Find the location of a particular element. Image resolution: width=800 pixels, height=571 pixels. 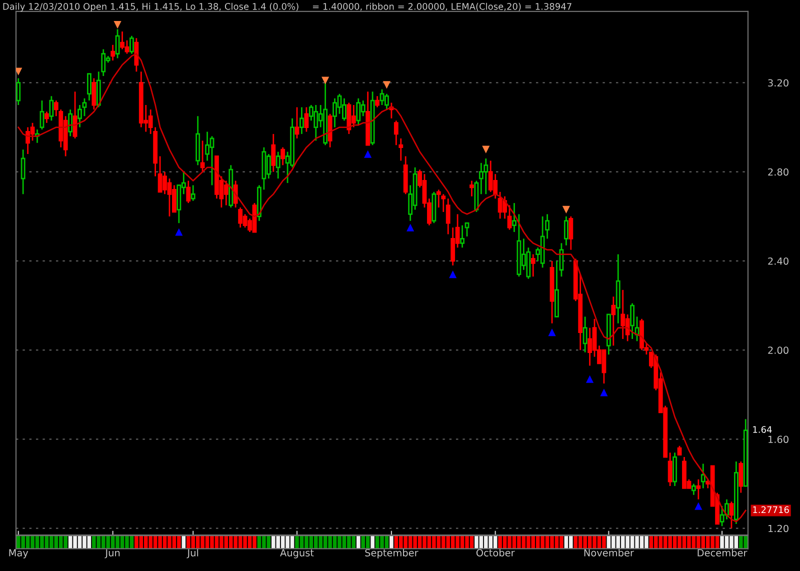

x-tick-label: December is located at coordinates (723, 552).